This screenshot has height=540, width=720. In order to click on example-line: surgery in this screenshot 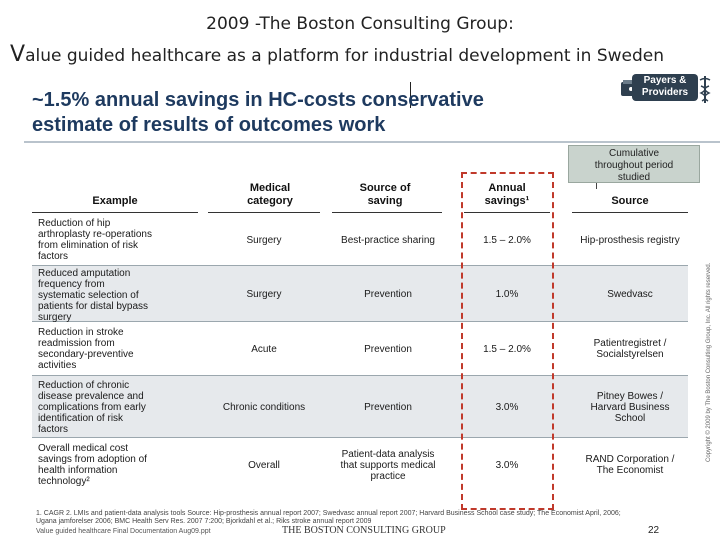, I will do `click(55, 317)`.